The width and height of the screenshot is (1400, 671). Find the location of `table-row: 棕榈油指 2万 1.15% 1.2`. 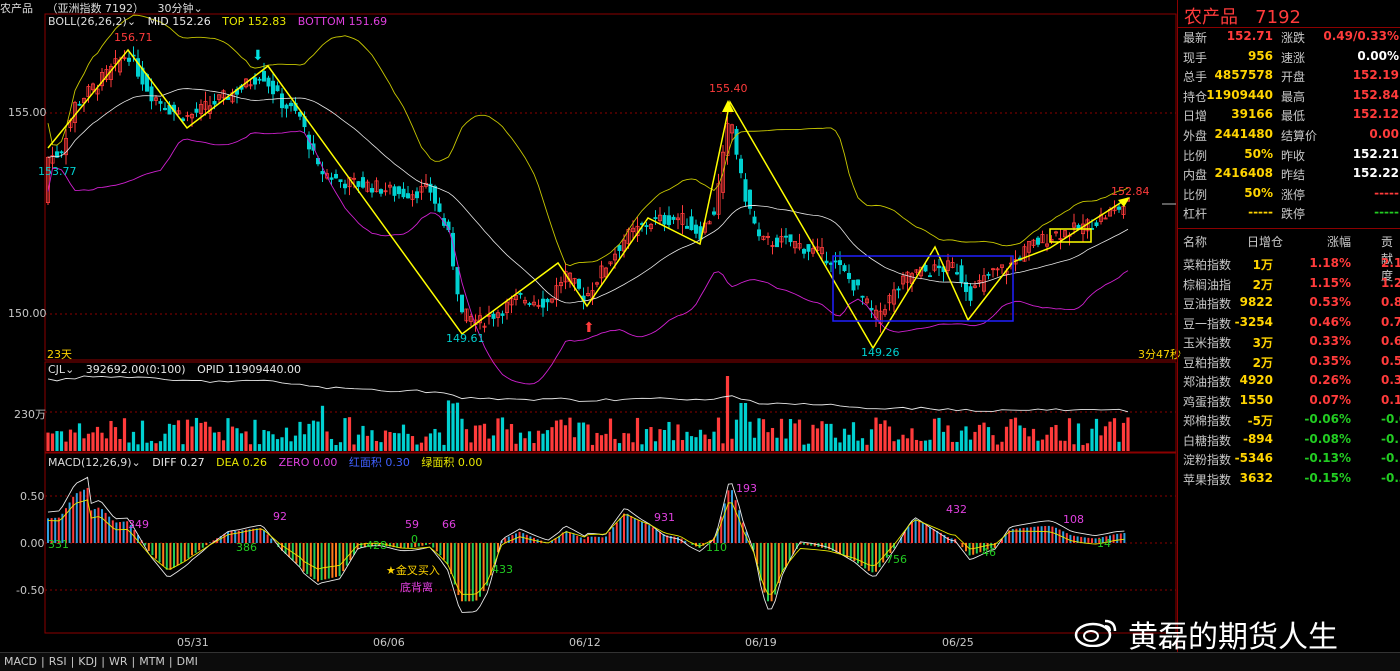

table-row: 棕榈油指 2万 1.15% 1.2 is located at coordinates (1289, 285).